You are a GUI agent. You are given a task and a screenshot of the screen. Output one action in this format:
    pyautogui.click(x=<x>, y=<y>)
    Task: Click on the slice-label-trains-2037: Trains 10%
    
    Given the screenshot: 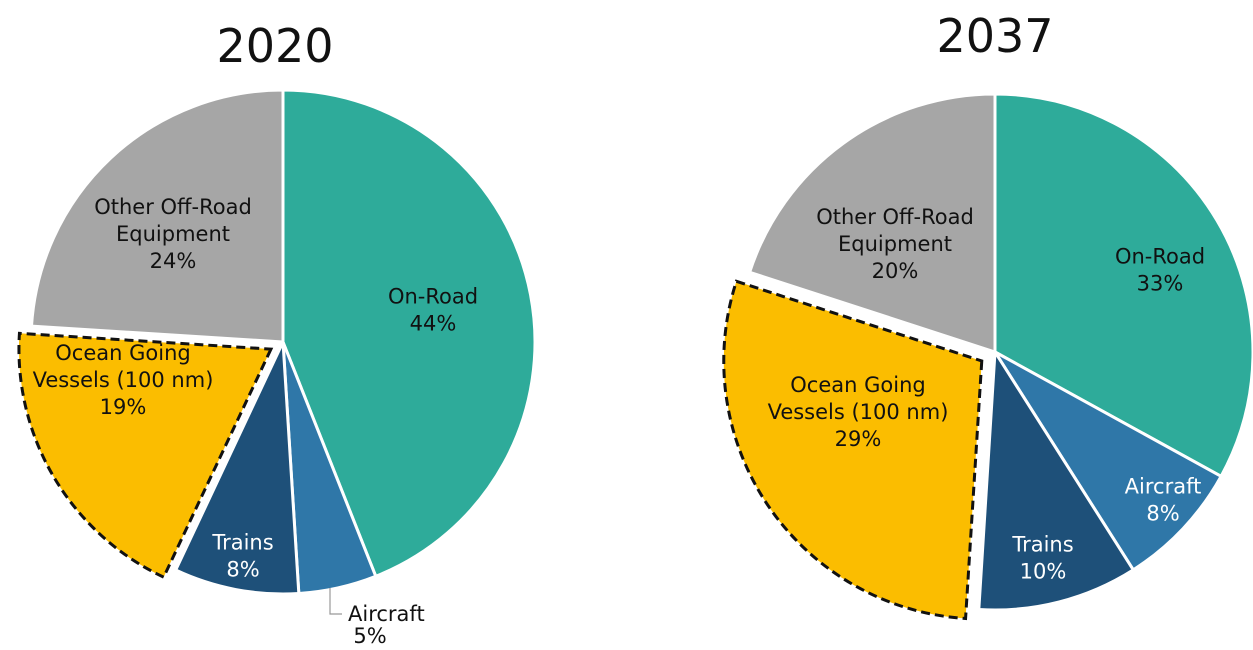 What is the action you would take?
    pyautogui.click(x=1042, y=558)
    